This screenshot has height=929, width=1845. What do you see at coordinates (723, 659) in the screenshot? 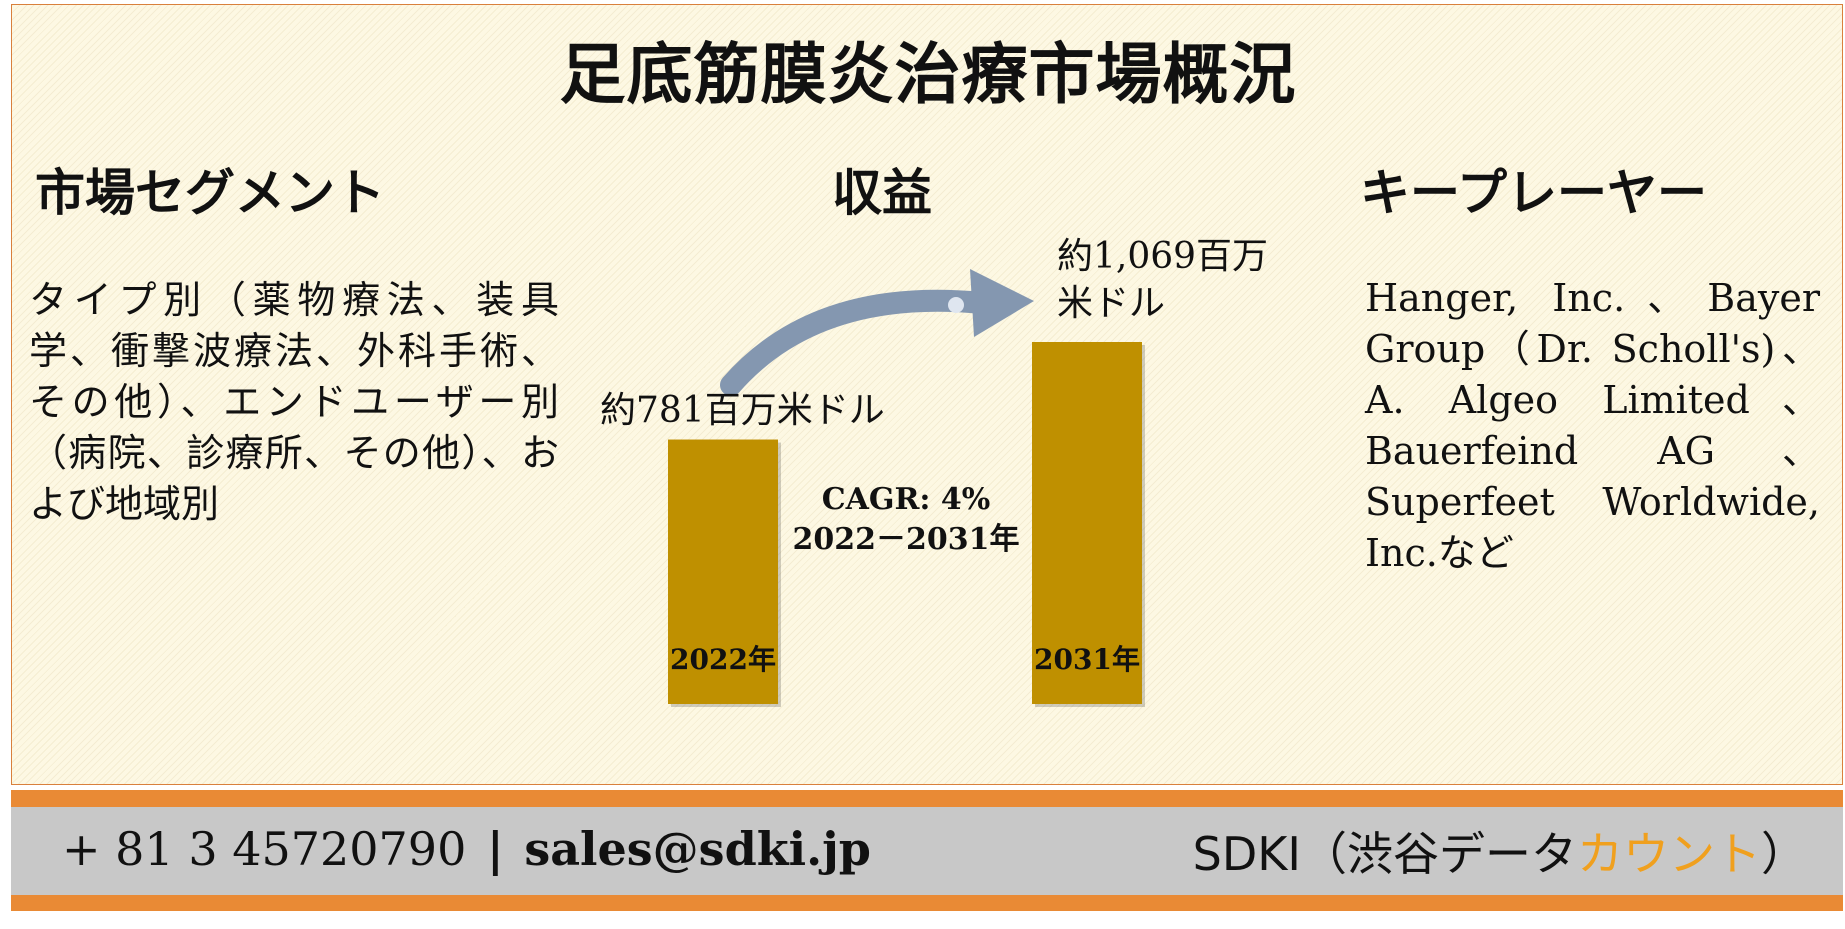
I see `category-label-0: 2022年` at bounding box center [723, 659].